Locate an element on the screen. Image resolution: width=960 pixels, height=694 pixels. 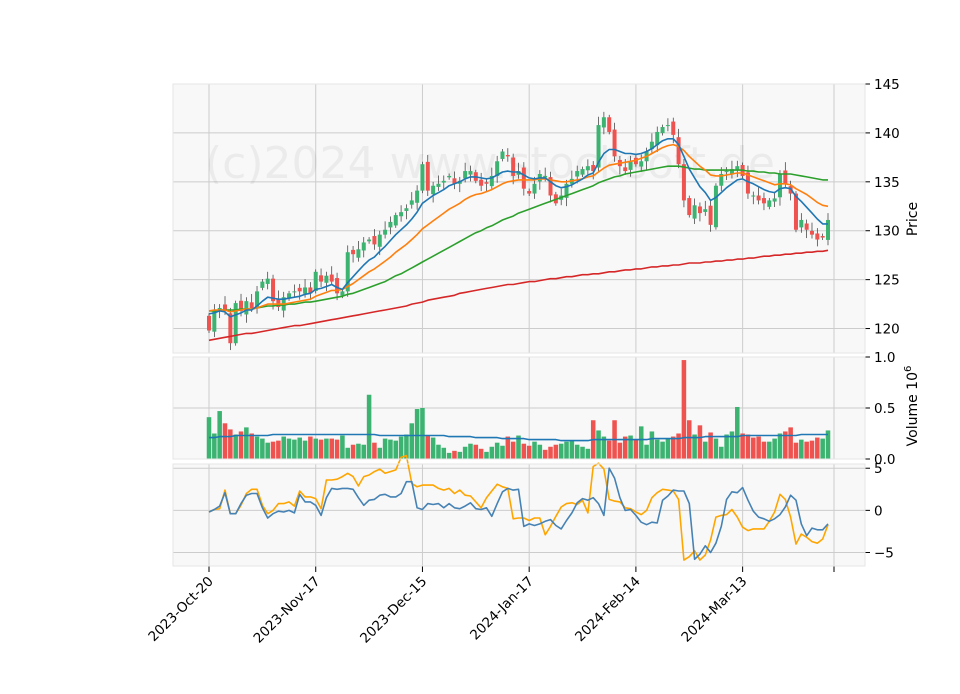
volume-tick-label: 0.5 is located at coordinates (884, 409).